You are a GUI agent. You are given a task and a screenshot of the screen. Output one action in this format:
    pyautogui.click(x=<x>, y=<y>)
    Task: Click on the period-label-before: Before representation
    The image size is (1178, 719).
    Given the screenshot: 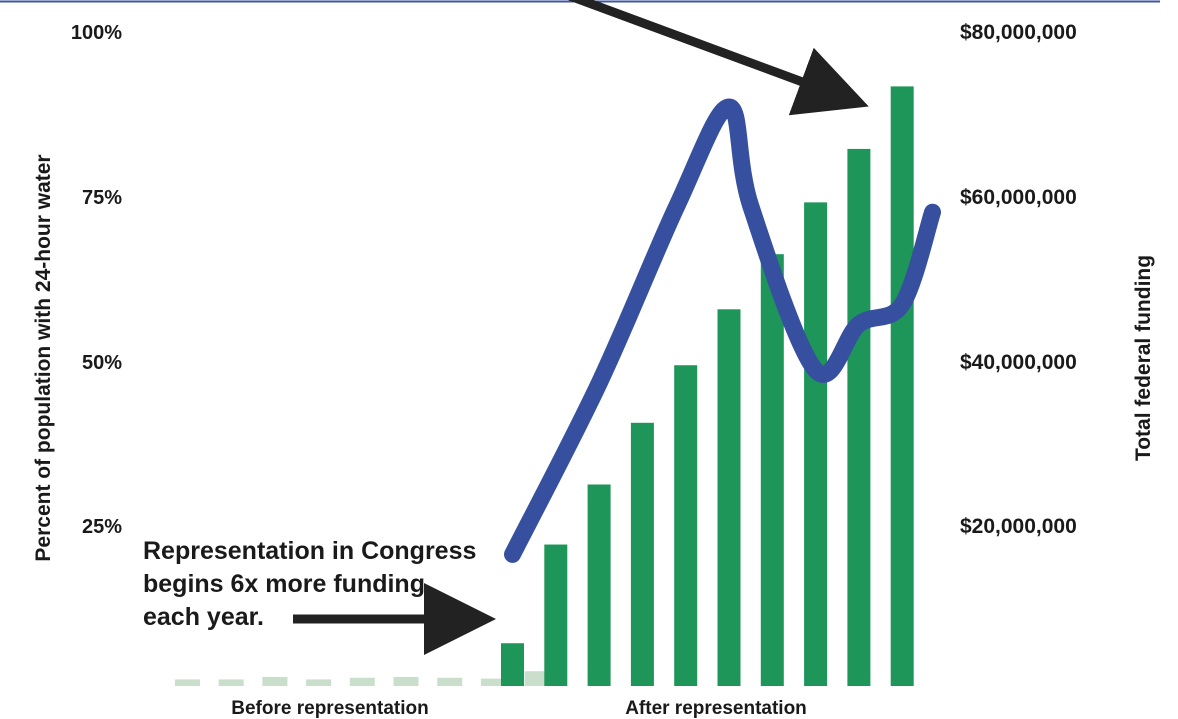 What is the action you would take?
    pyautogui.click(x=329, y=708)
    